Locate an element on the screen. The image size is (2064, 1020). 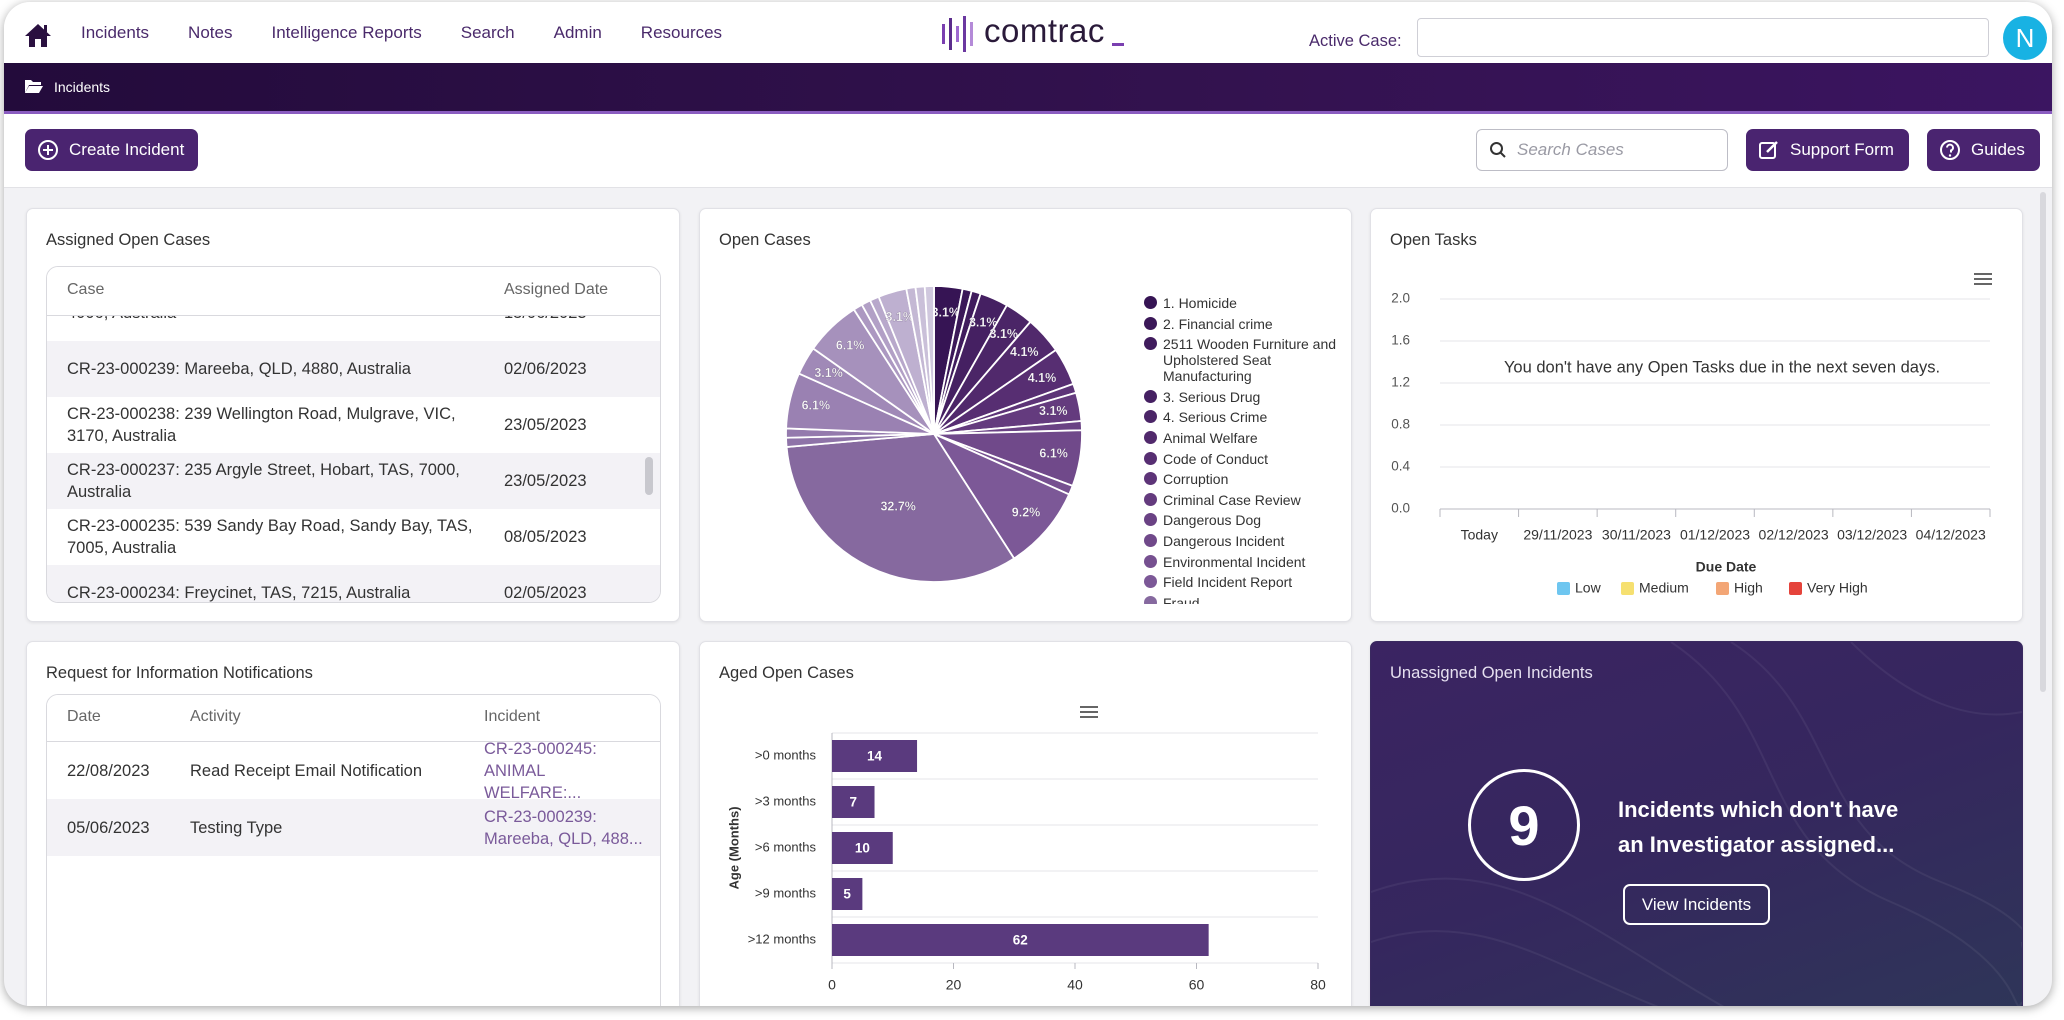
legend-item: 2. Financial crime is located at coordinates (1244, 324).